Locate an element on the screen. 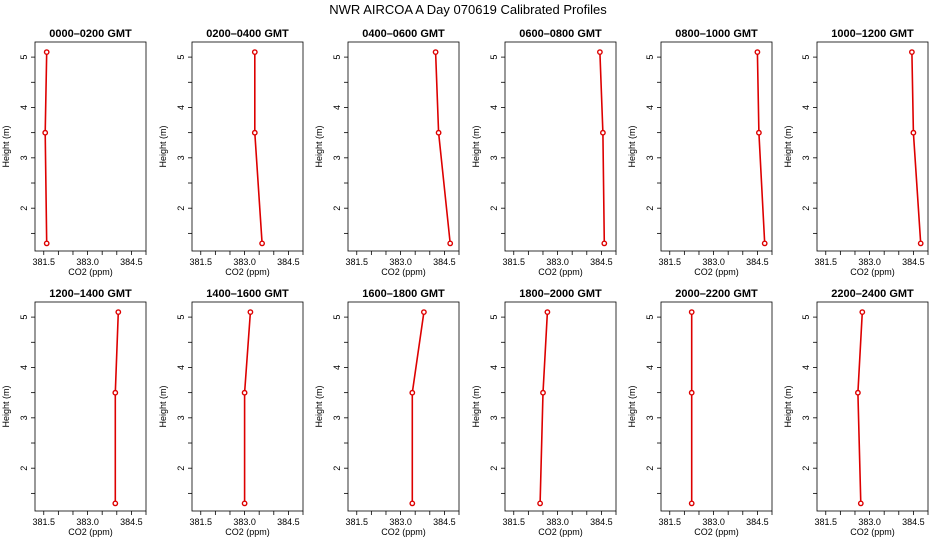  panel-title: 0400–0600 GMT is located at coordinates (403, 34).